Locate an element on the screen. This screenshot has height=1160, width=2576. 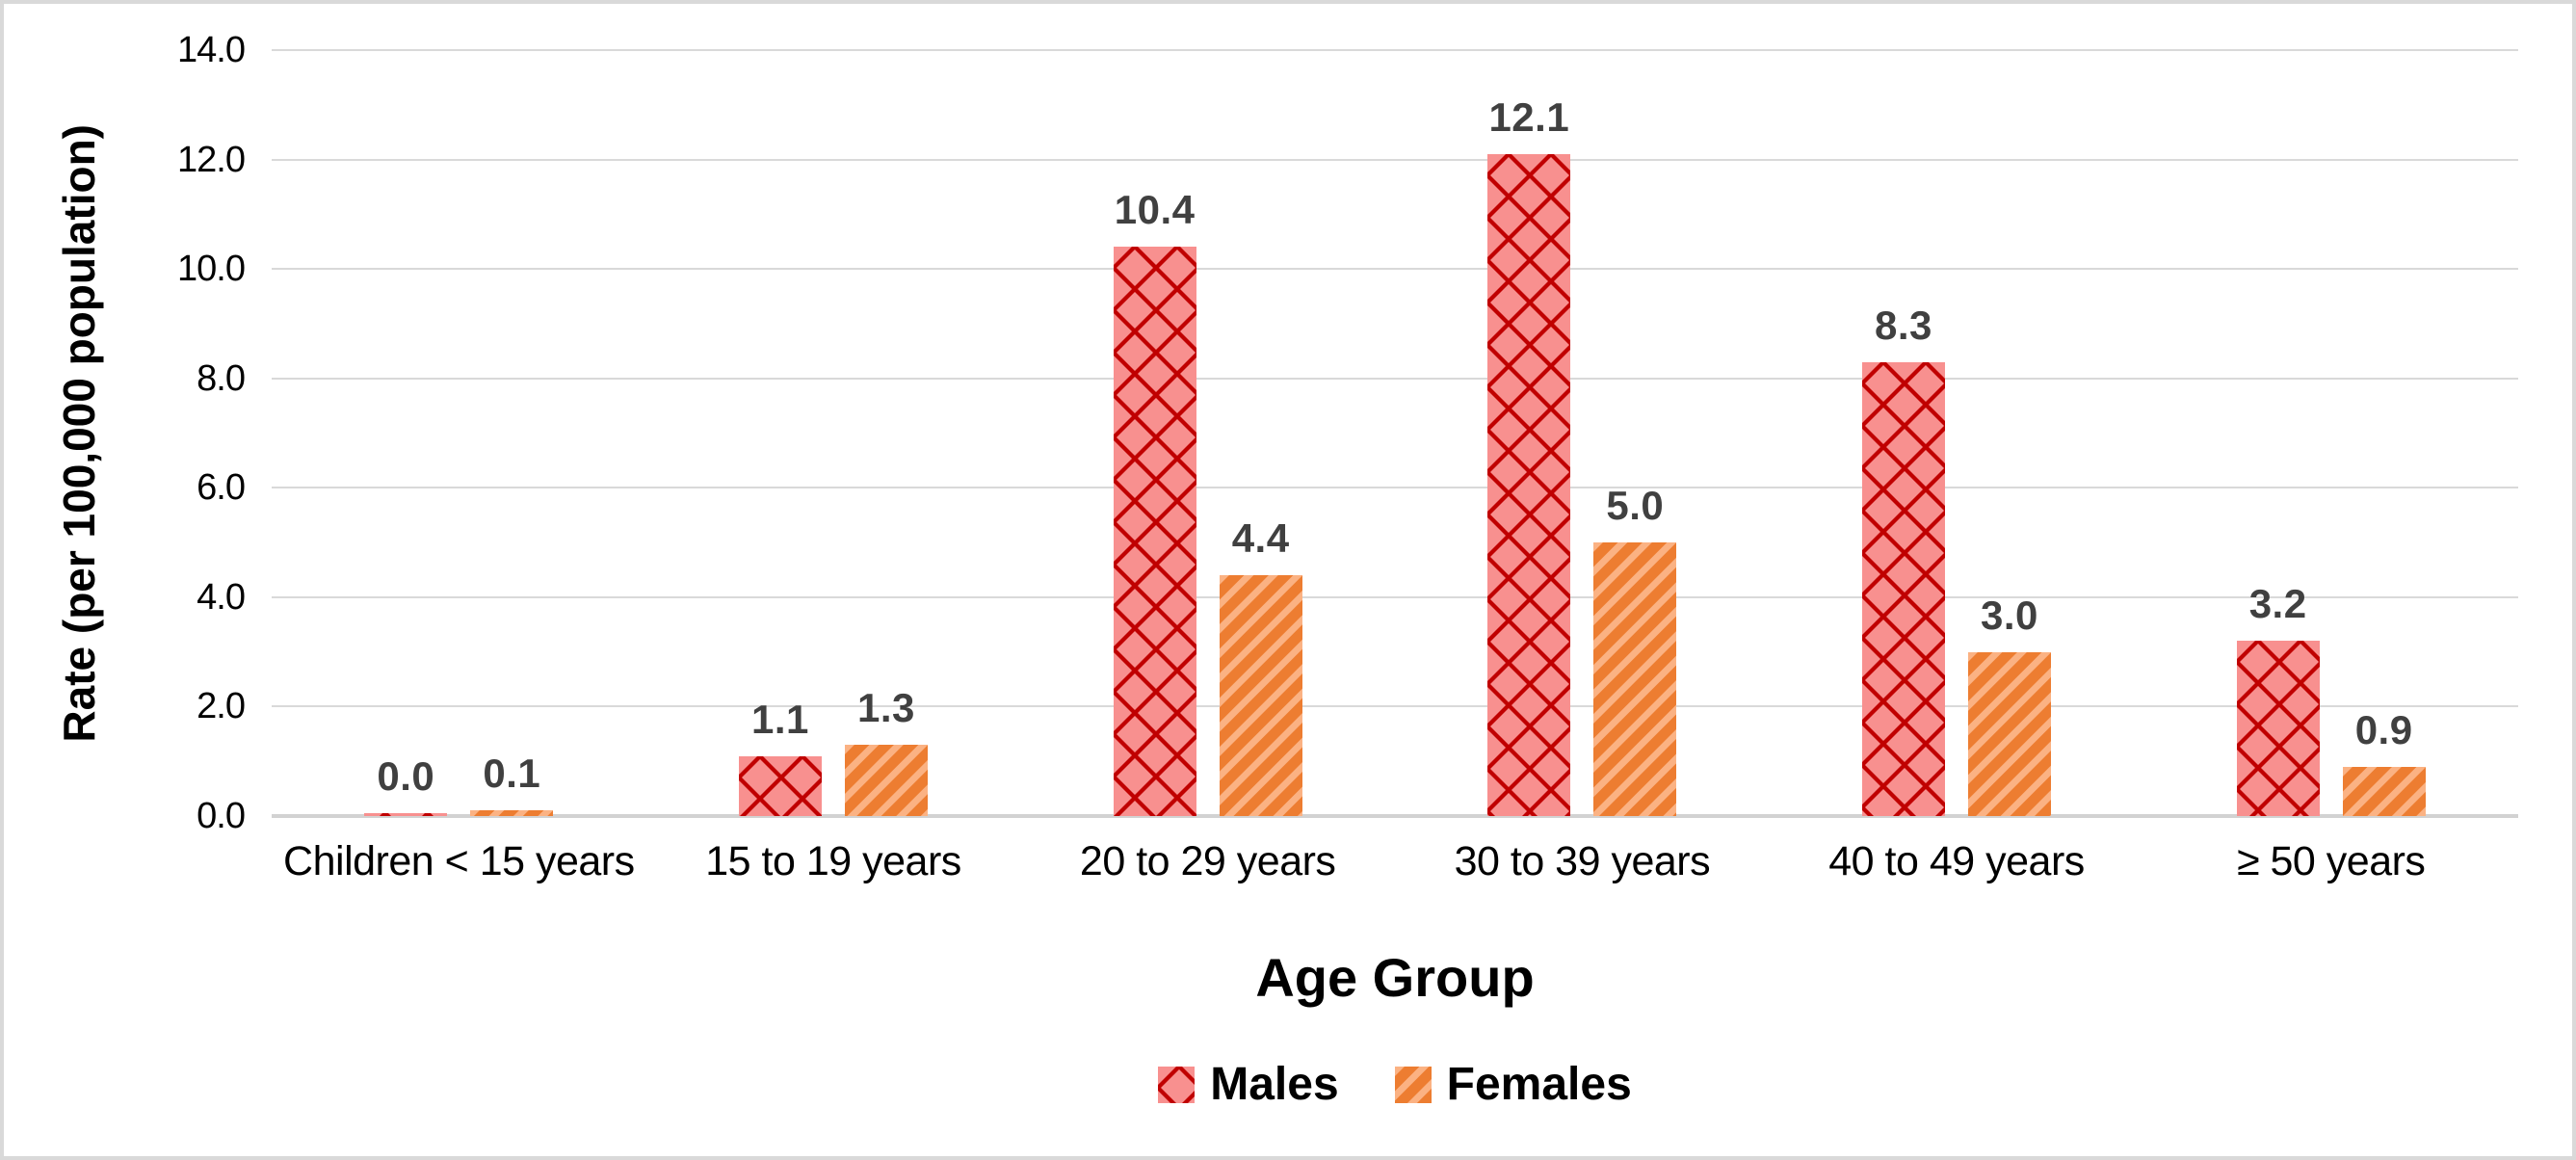
bar-group: 0.0 0.1 is located at coordinates (459, 433).